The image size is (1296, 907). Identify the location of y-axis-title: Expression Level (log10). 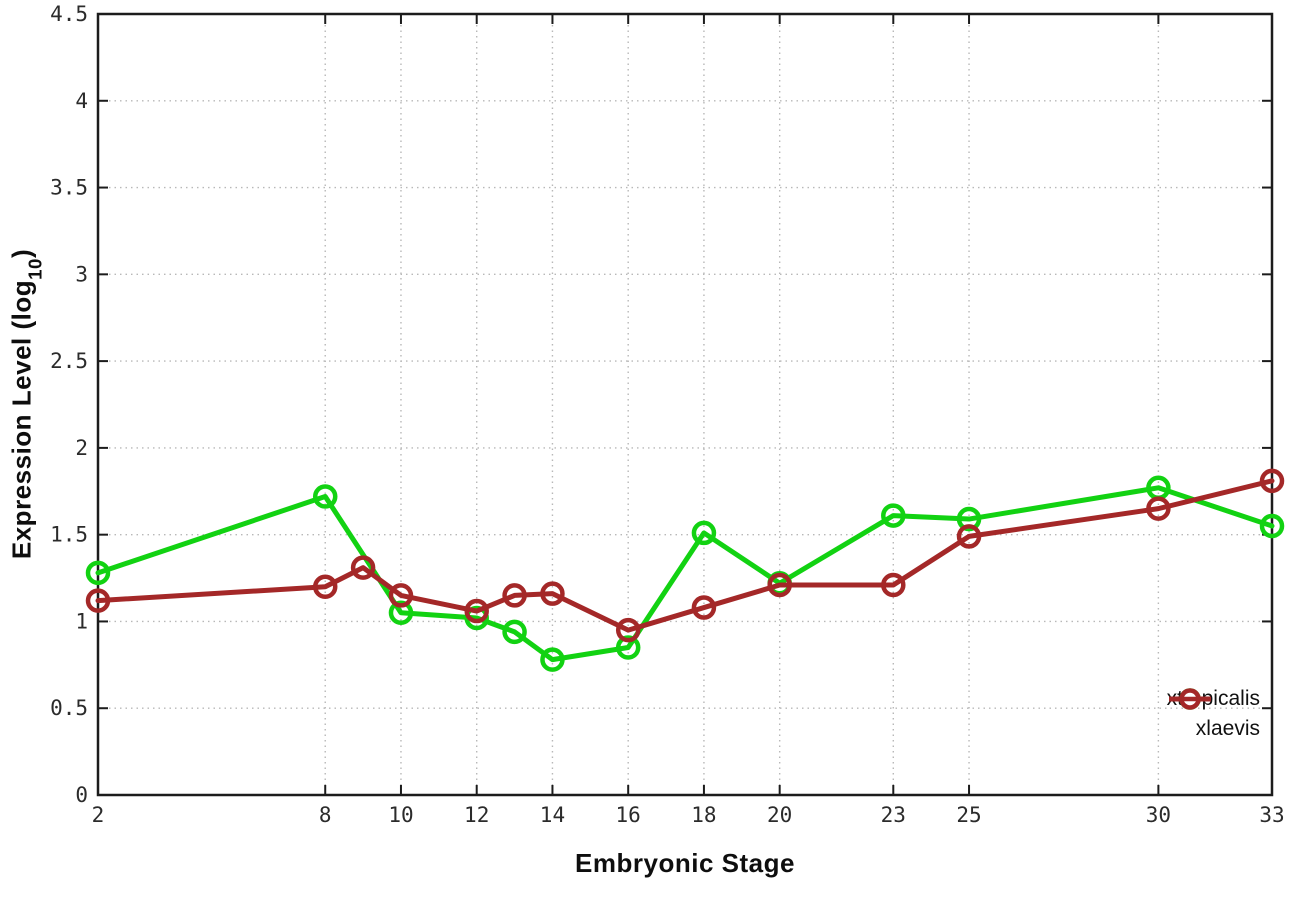
(25, 404).